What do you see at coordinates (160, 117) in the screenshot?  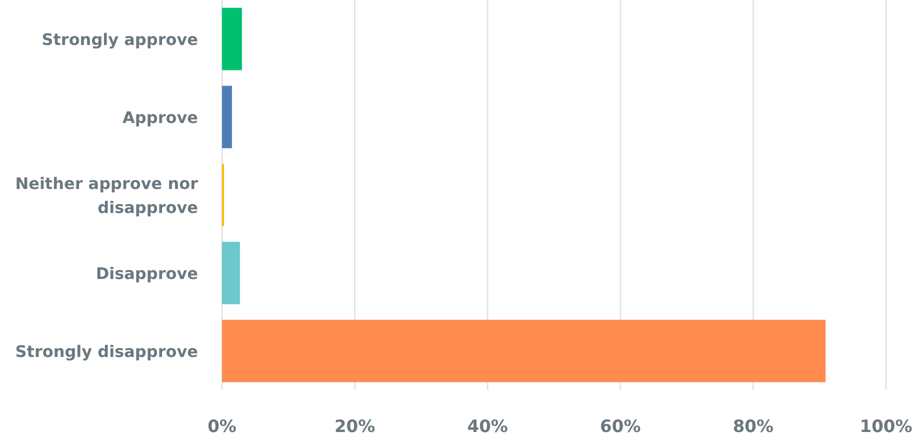 I see `y-tick-label: Approve` at bounding box center [160, 117].